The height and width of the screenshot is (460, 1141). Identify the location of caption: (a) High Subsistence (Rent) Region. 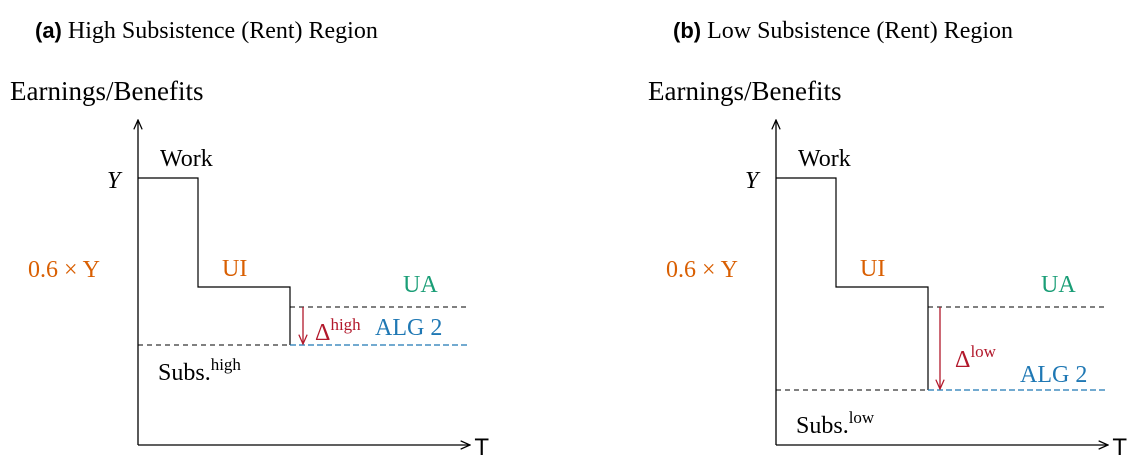
(206, 31).